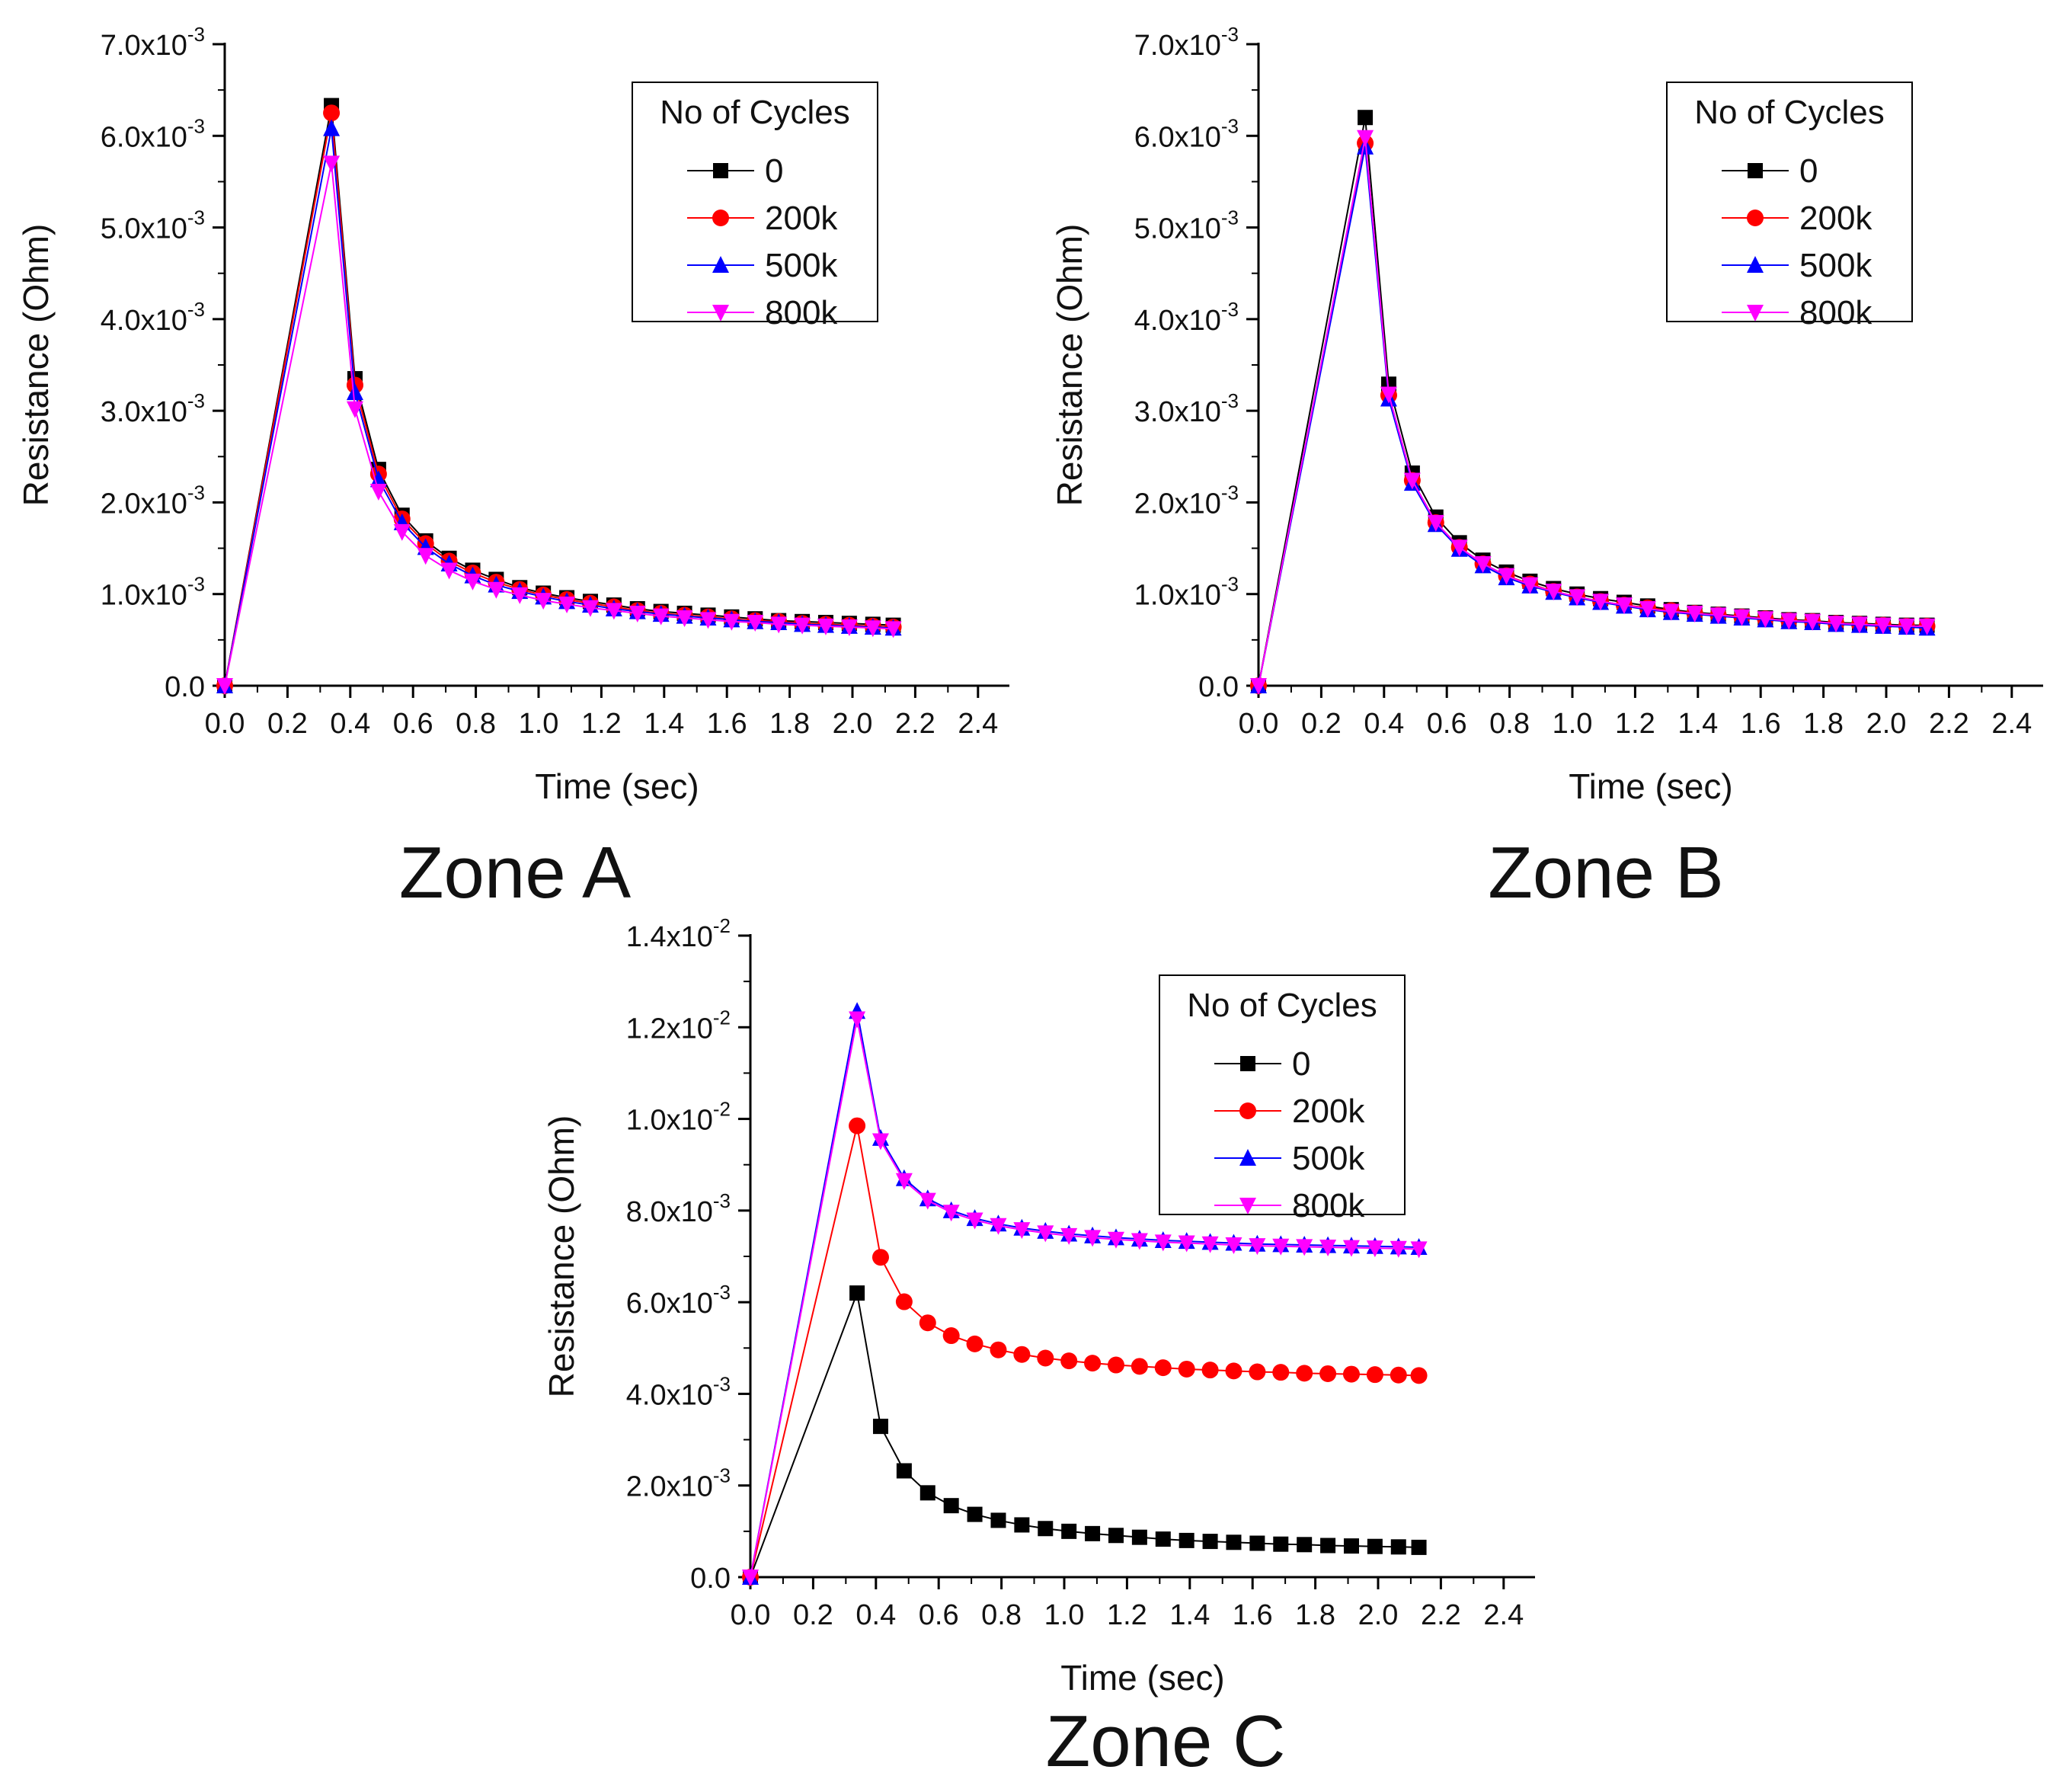  What do you see at coordinates (813, 1615) in the screenshot?
I see `x-tick-label: 0.2` at bounding box center [813, 1615].